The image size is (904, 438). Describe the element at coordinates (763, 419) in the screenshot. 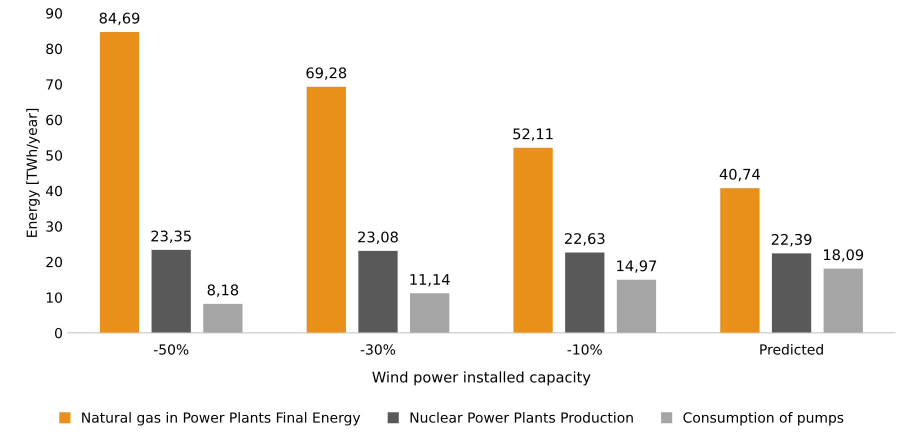

I see `legend-label: Consumption of pumps` at that location.